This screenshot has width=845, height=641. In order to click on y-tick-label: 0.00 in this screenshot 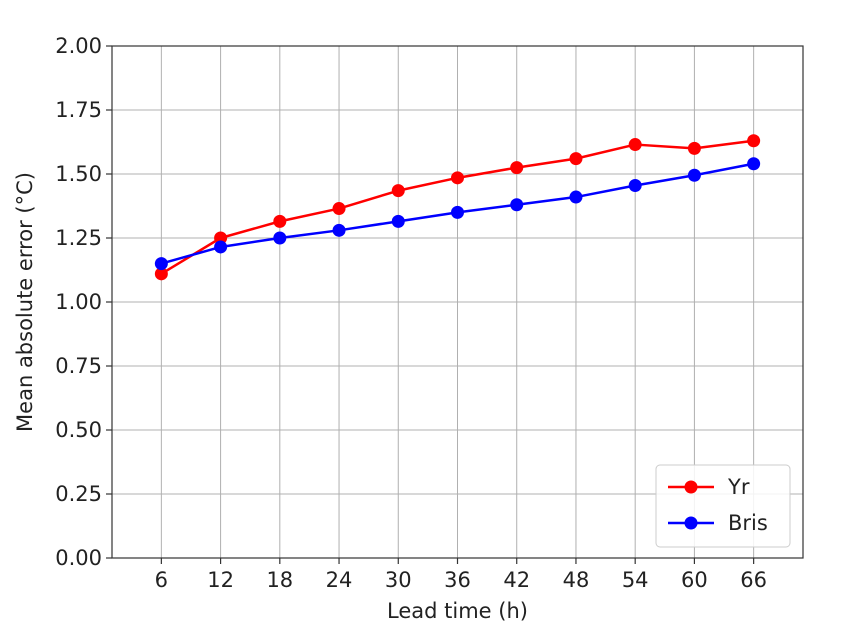, I will do `click(78, 558)`.